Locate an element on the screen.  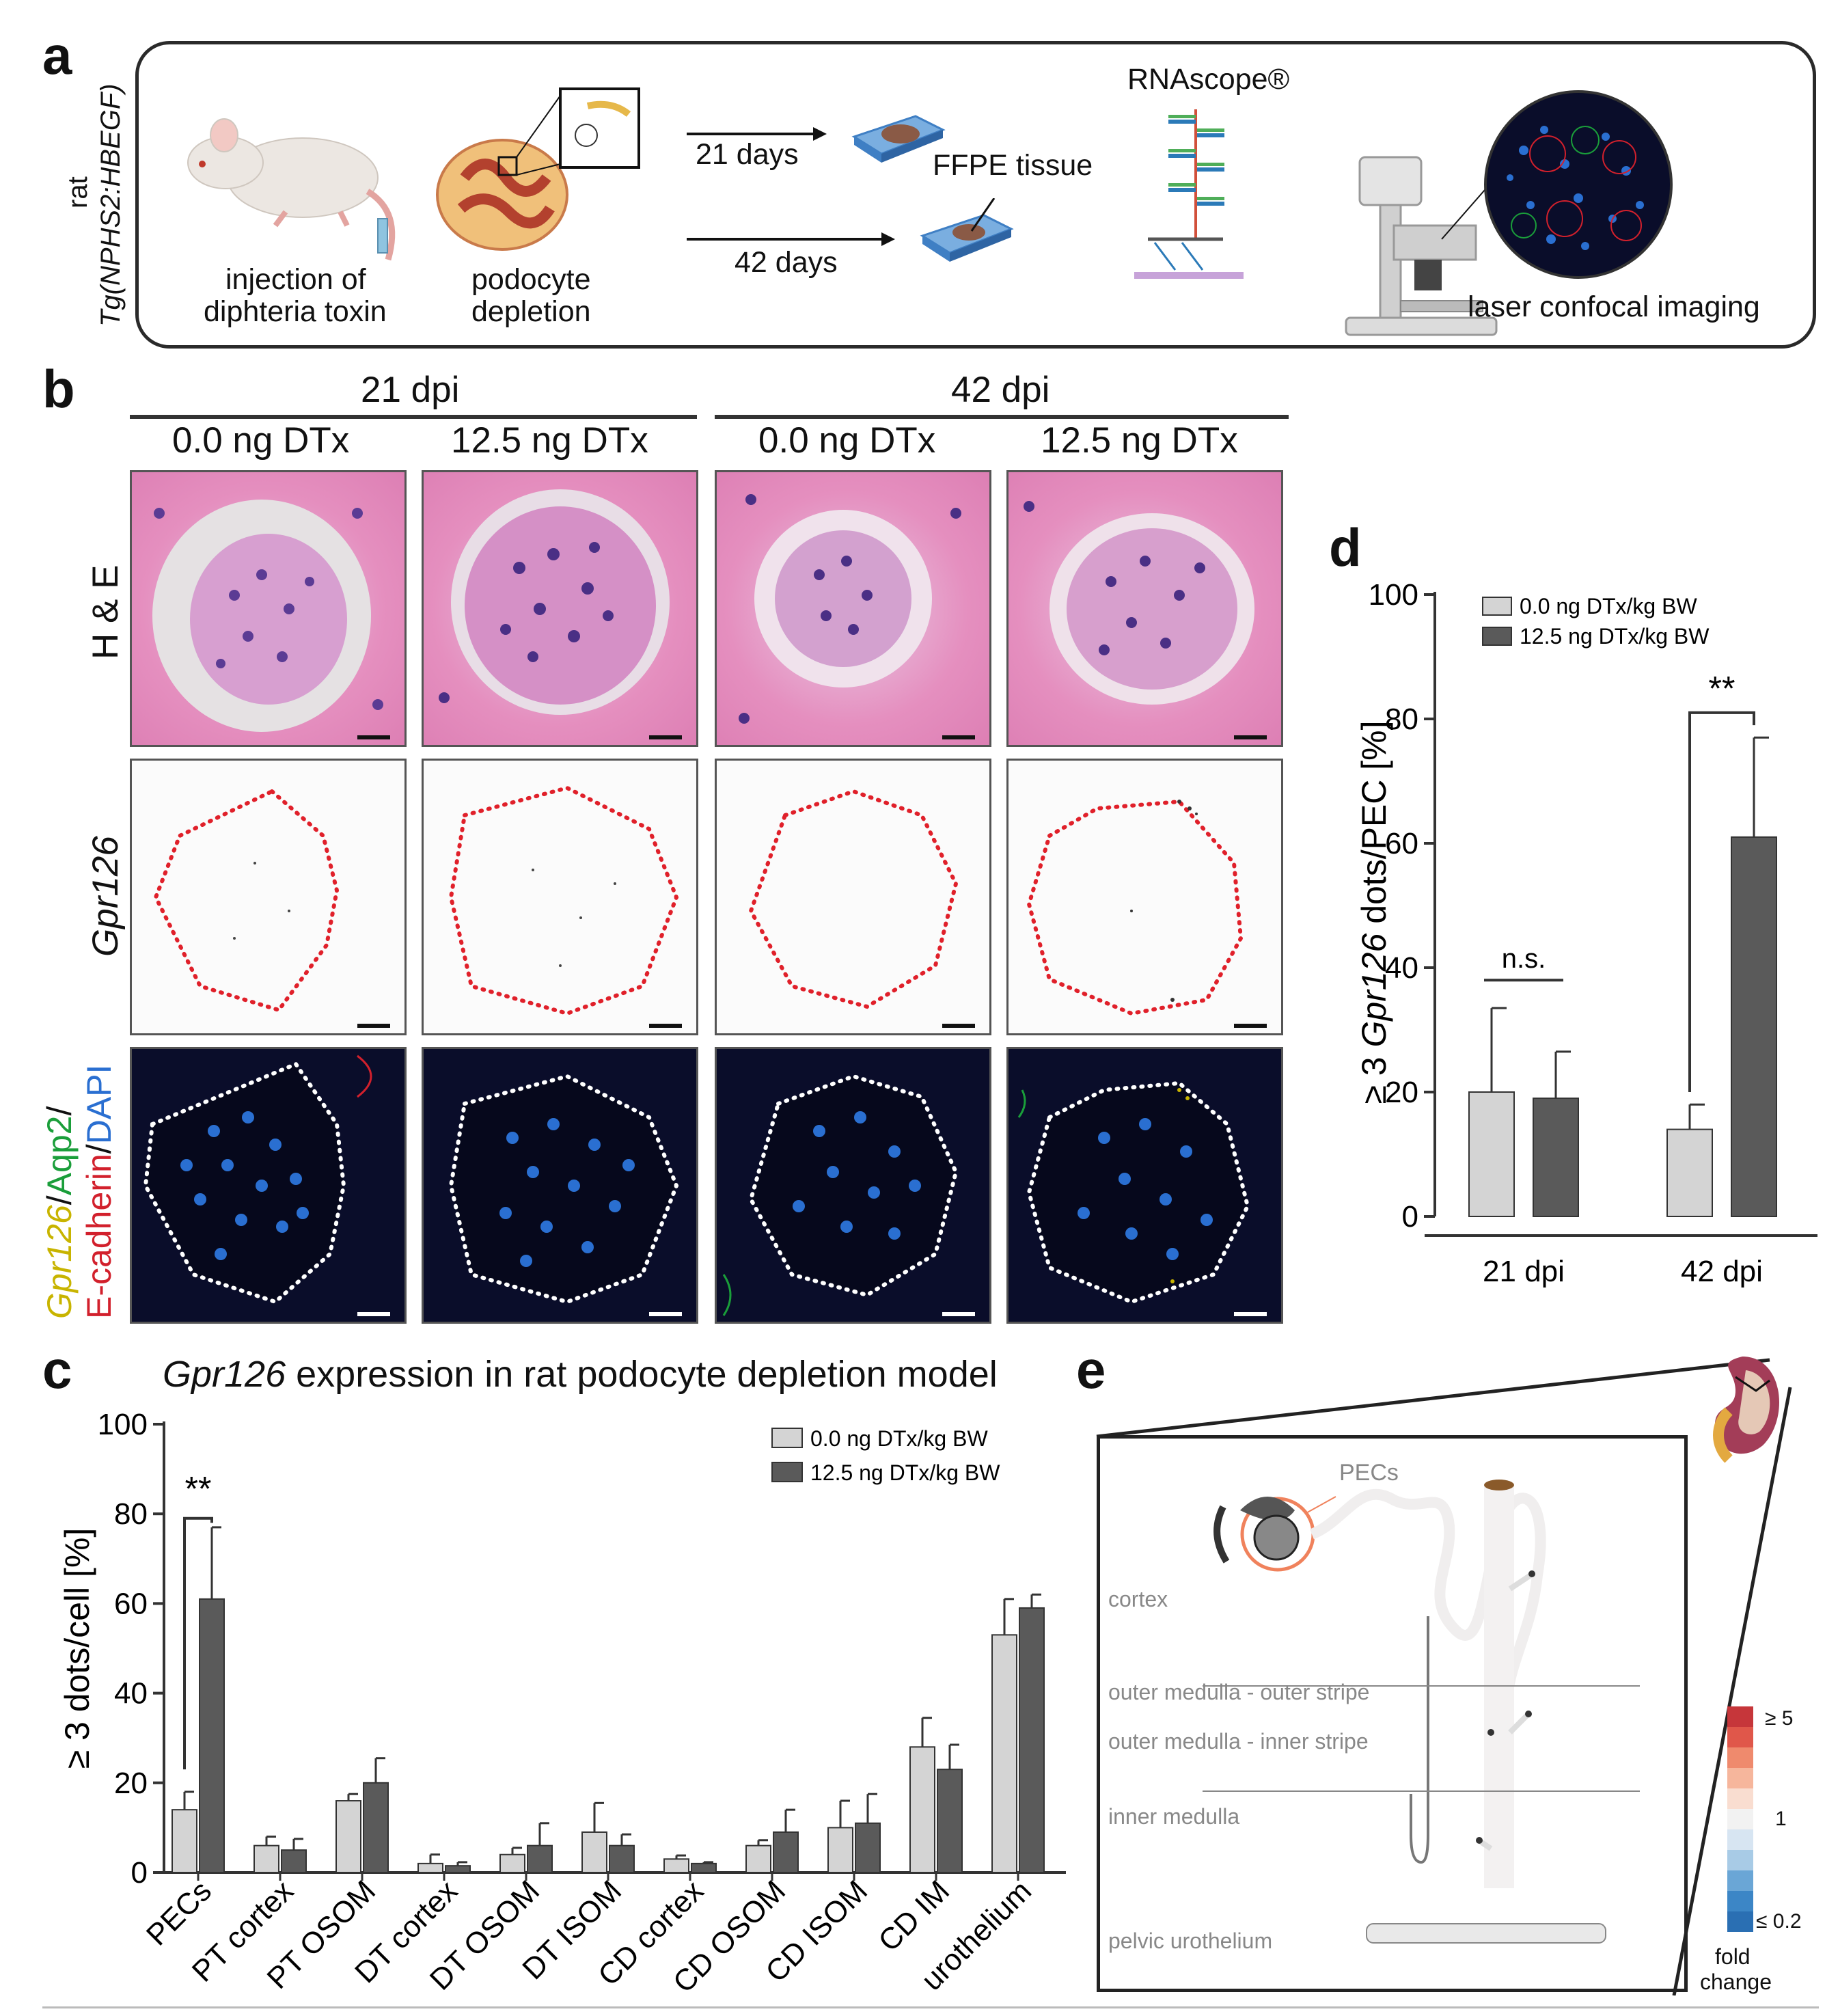
row-label-gpr126: Gpr126 is located at coordinates (105, 896).